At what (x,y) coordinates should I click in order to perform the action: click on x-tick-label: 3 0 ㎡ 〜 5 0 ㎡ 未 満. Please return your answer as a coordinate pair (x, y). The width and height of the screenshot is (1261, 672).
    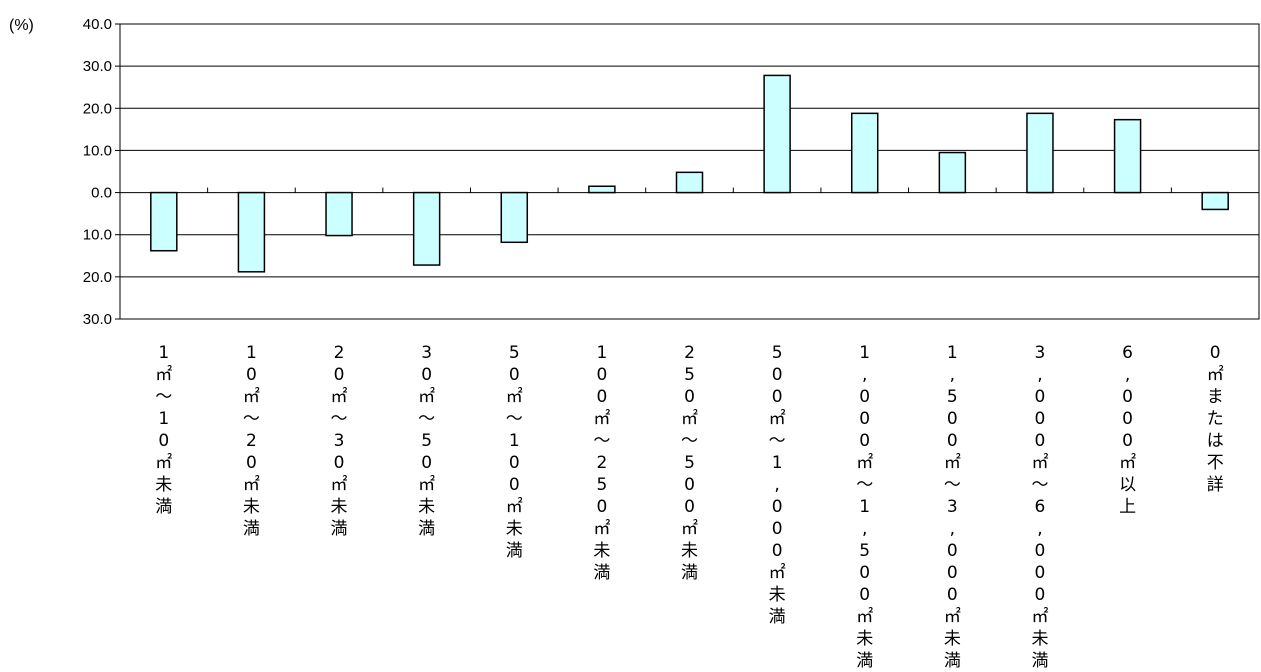
    Looking at the image, I should click on (427, 441).